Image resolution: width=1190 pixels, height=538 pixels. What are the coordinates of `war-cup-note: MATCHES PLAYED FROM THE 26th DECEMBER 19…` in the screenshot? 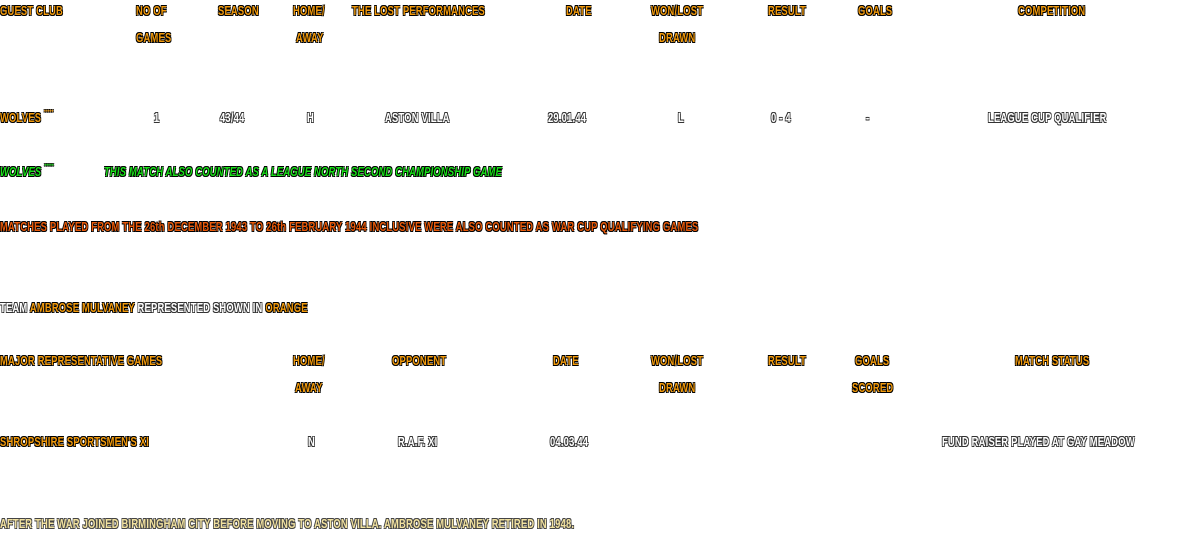 It's located at (349, 226).